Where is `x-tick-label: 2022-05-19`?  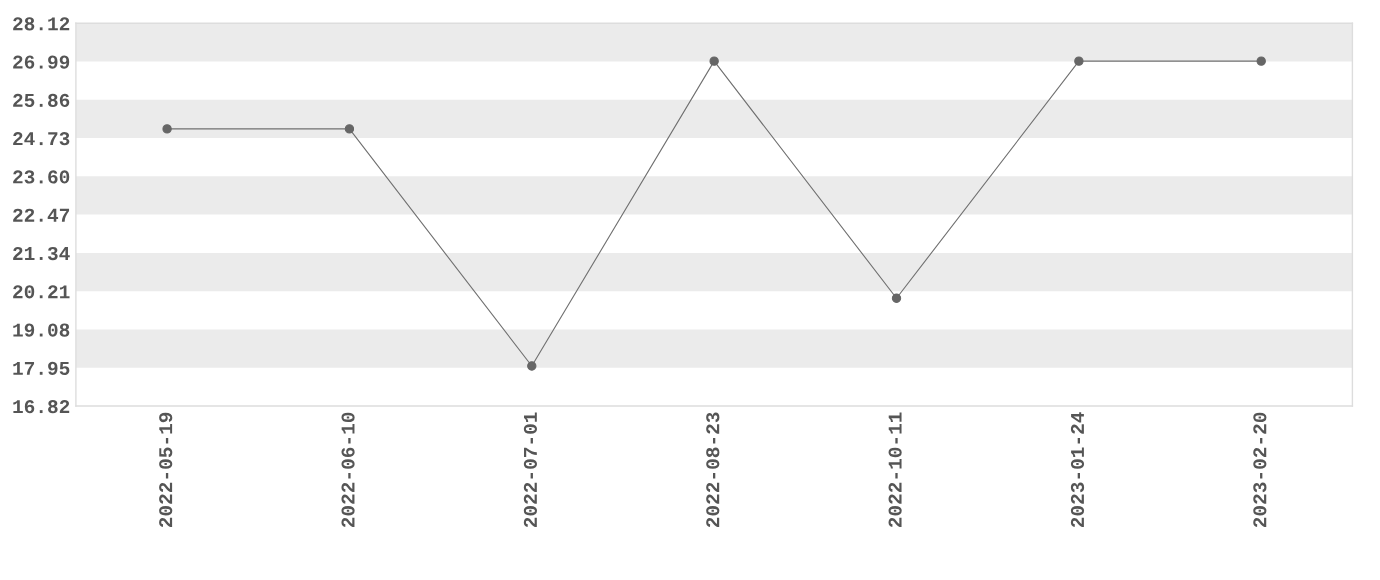 x-tick-label: 2022-05-19 is located at coordinates (166, 470).